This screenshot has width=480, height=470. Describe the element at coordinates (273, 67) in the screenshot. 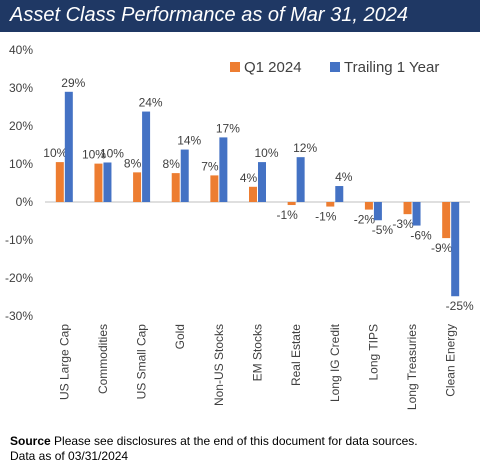

I see `legend-label: Q1 2024` at that location.